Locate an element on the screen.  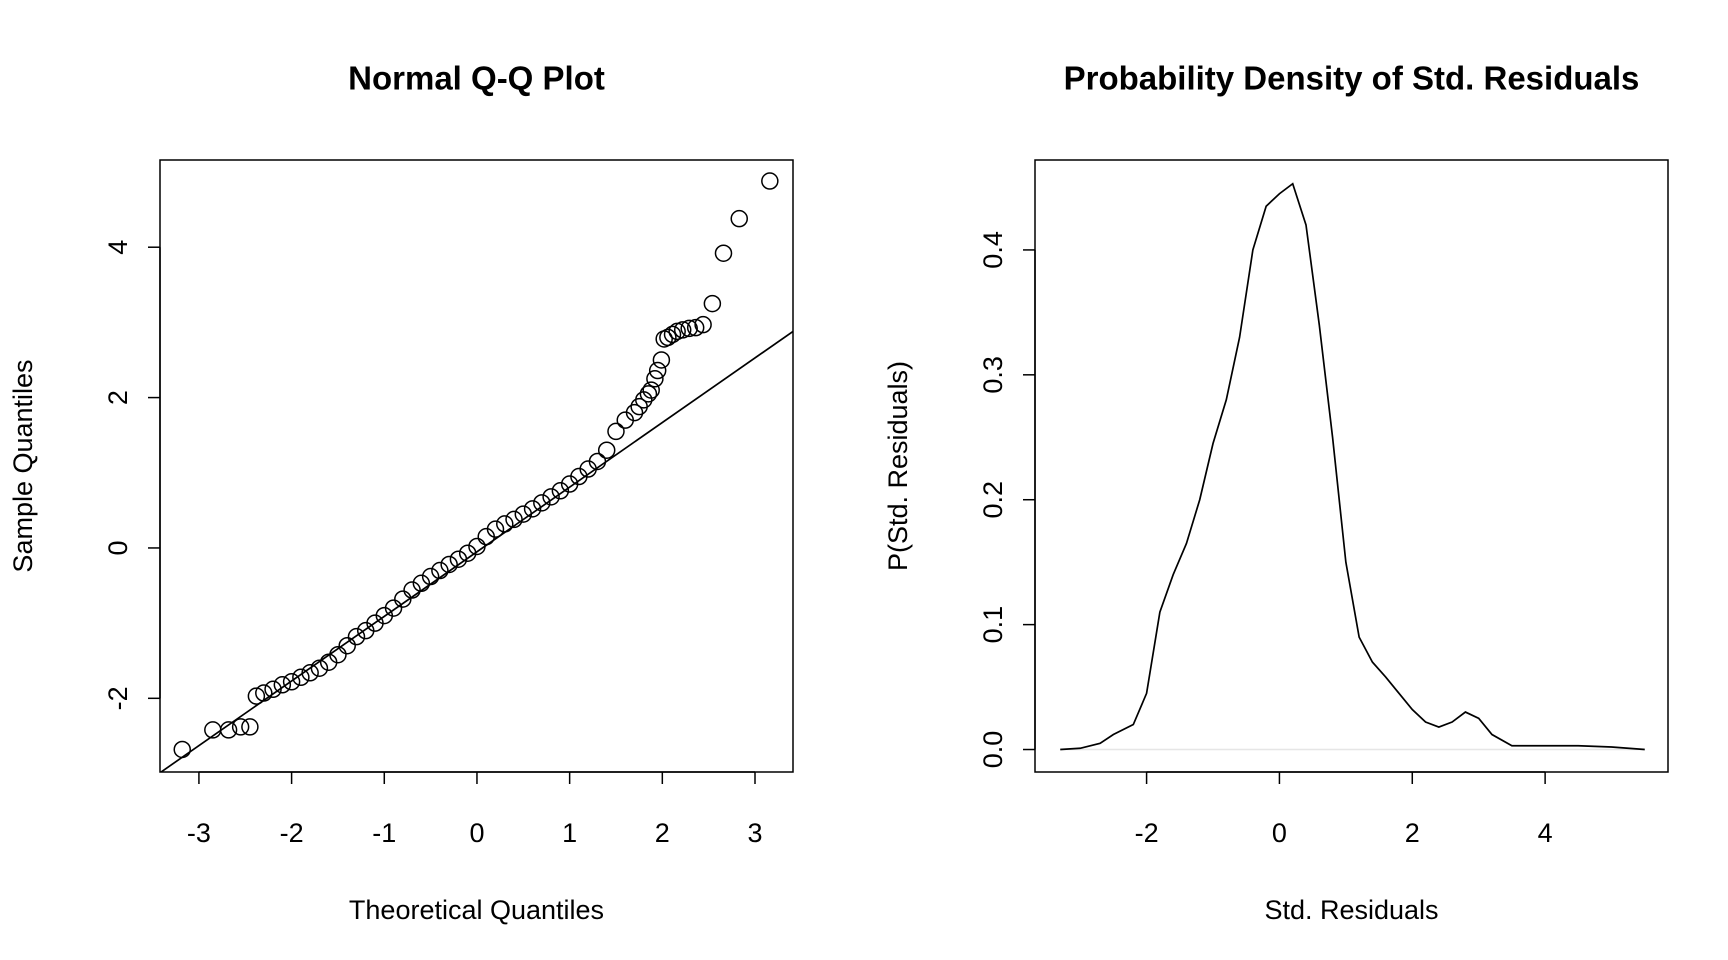
chart-title: Probability Density of Std. Residuals is located at coordinates (1352, 78).